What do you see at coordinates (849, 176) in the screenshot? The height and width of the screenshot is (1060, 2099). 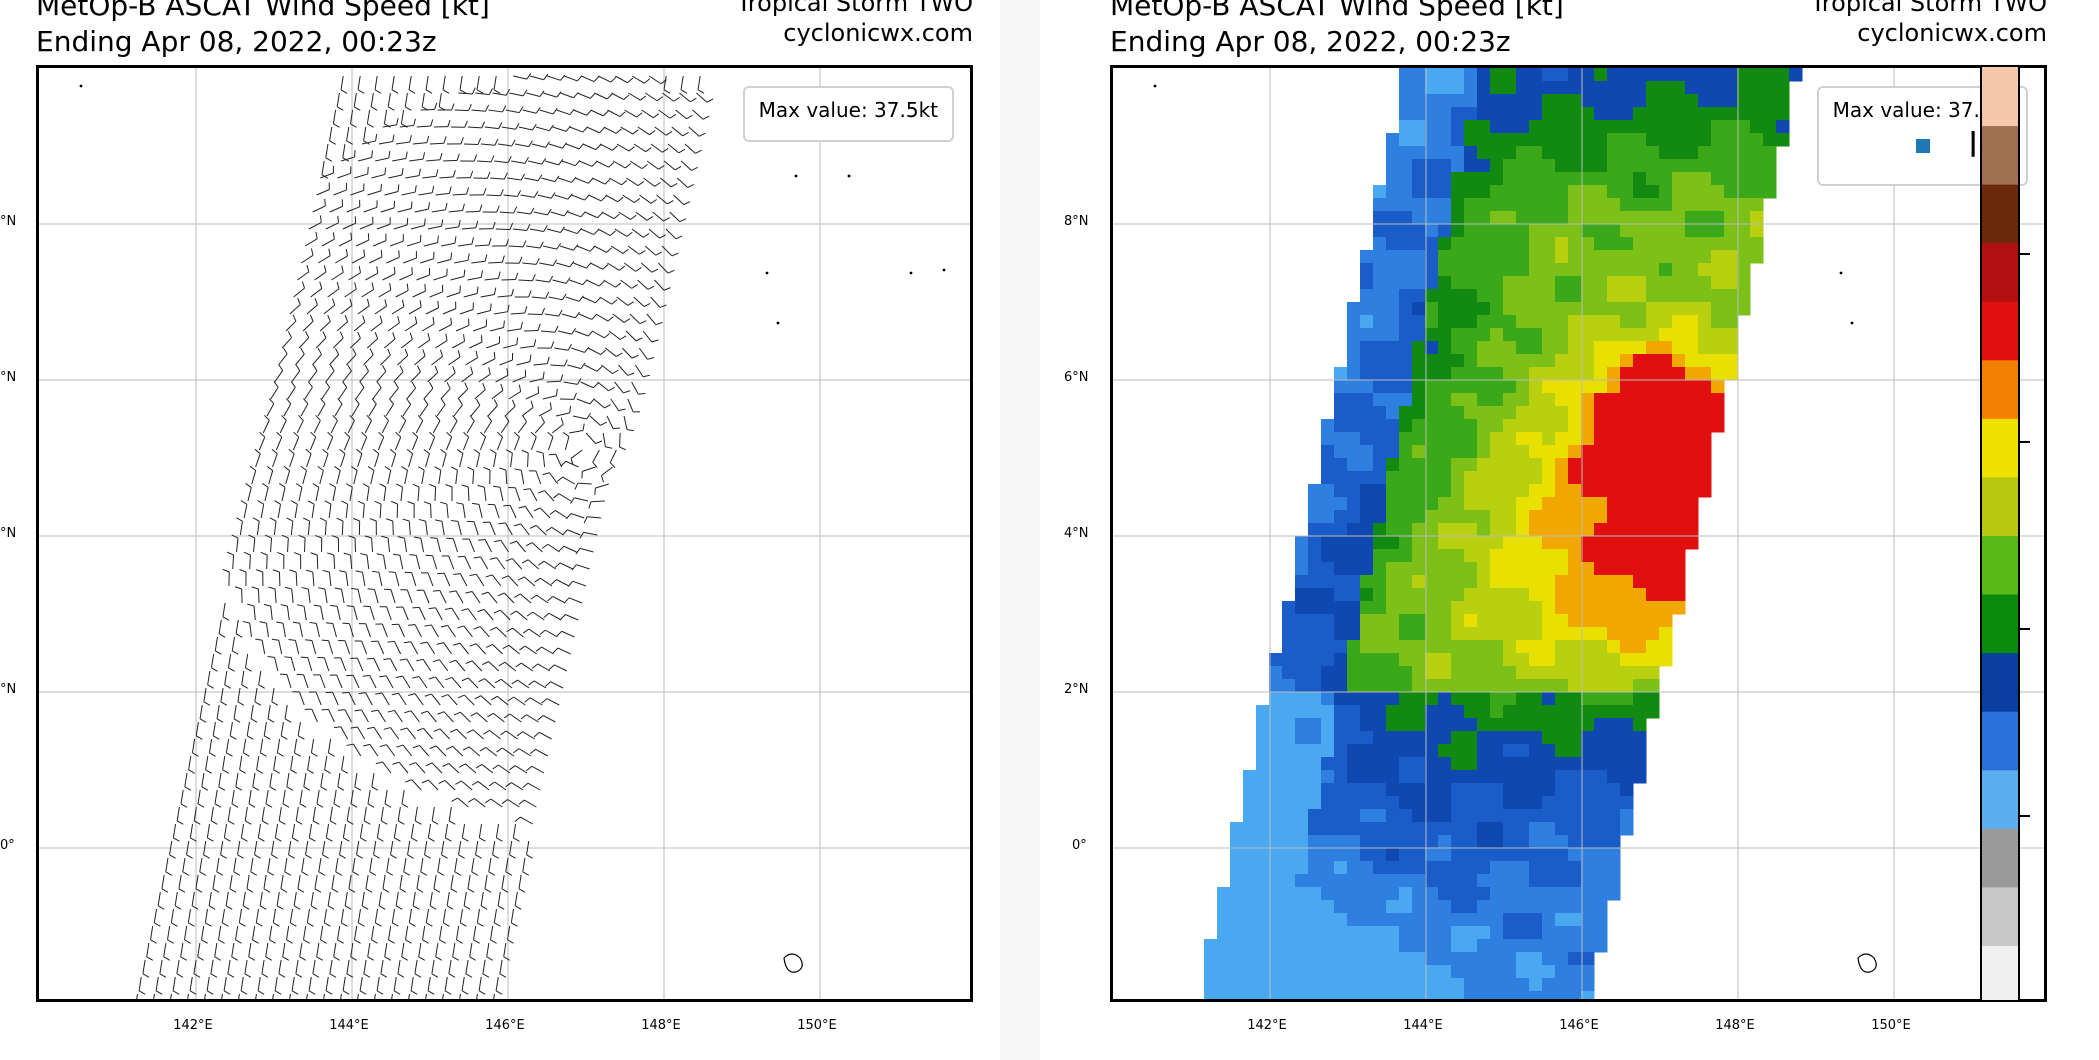 I see `island-dot` at bounding box center [849, 176].